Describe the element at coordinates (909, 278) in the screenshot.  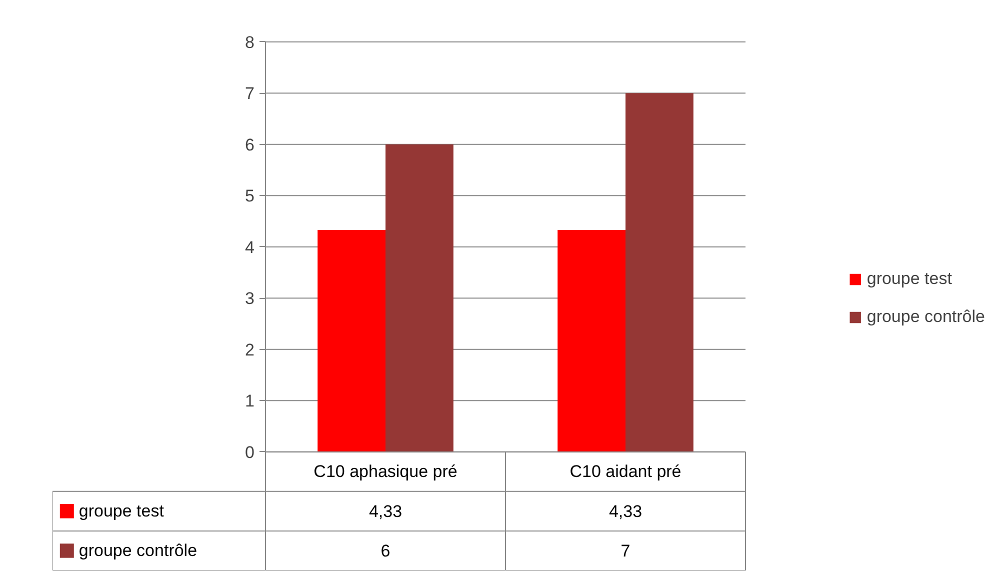
I see `text: groupe test` at that location.